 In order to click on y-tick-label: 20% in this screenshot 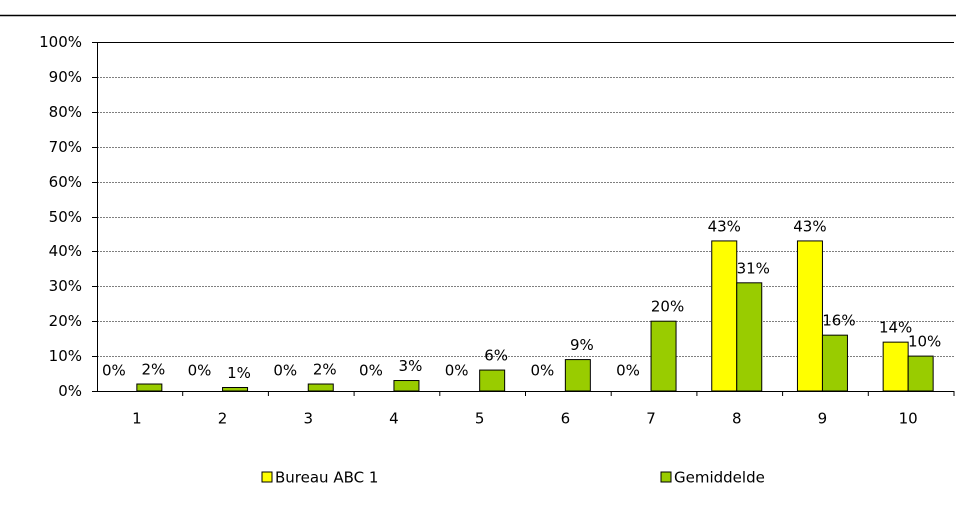, I will do `click(65, 321)`.